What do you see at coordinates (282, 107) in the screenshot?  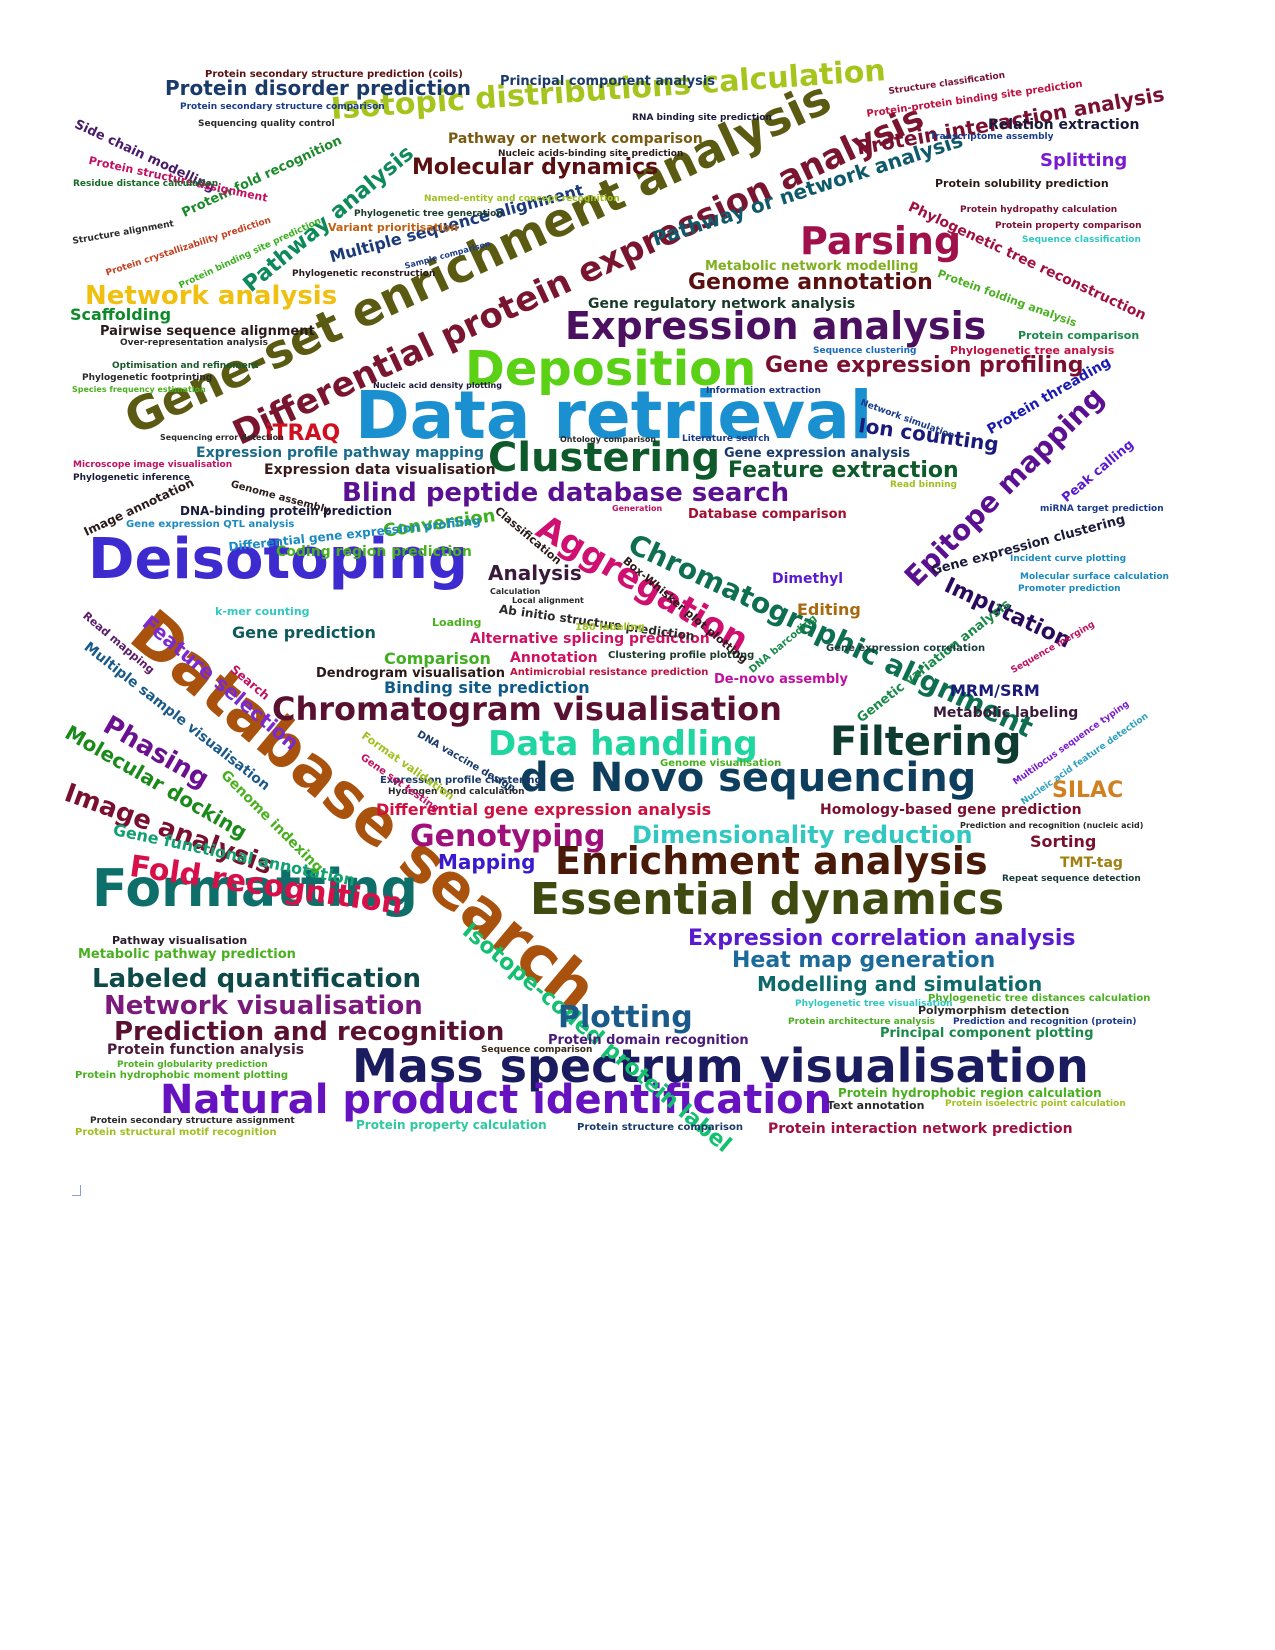 I see `cloud-word: Protein secondary structure comparison` at bounding box center [282, 107].